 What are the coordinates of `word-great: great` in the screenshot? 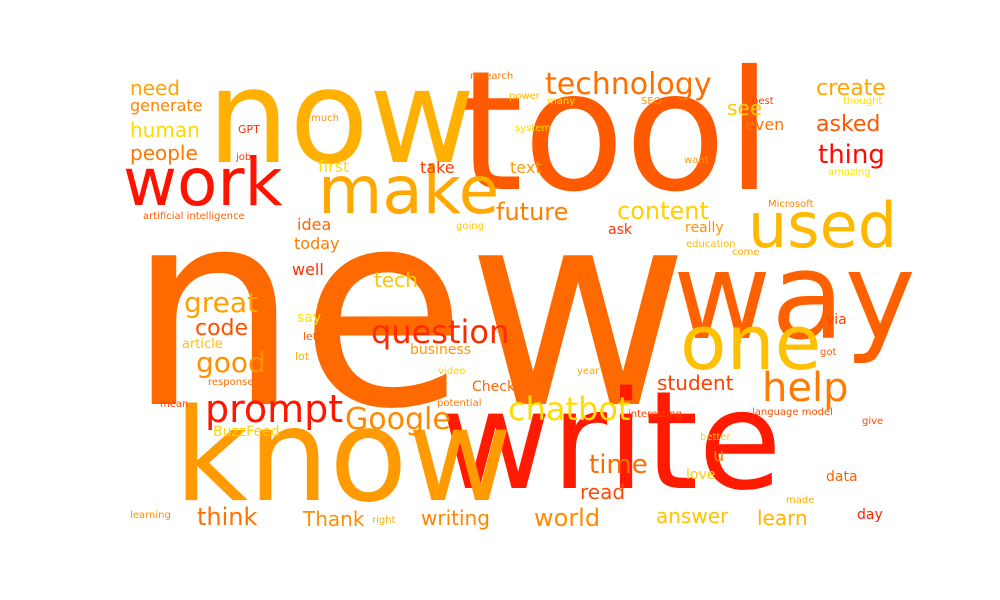 It's located at (221, 302).